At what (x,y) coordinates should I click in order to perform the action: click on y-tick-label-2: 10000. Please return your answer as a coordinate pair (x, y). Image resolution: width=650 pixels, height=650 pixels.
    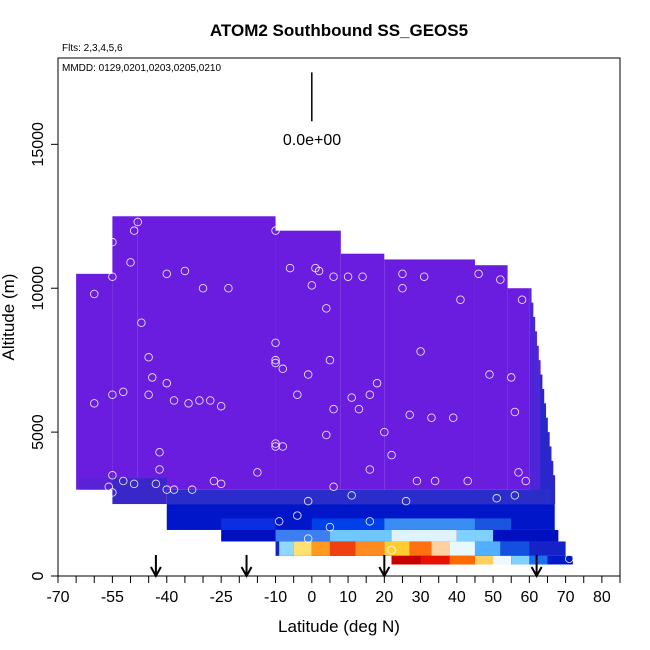
    Looking at the image, I should click on (38, 288).